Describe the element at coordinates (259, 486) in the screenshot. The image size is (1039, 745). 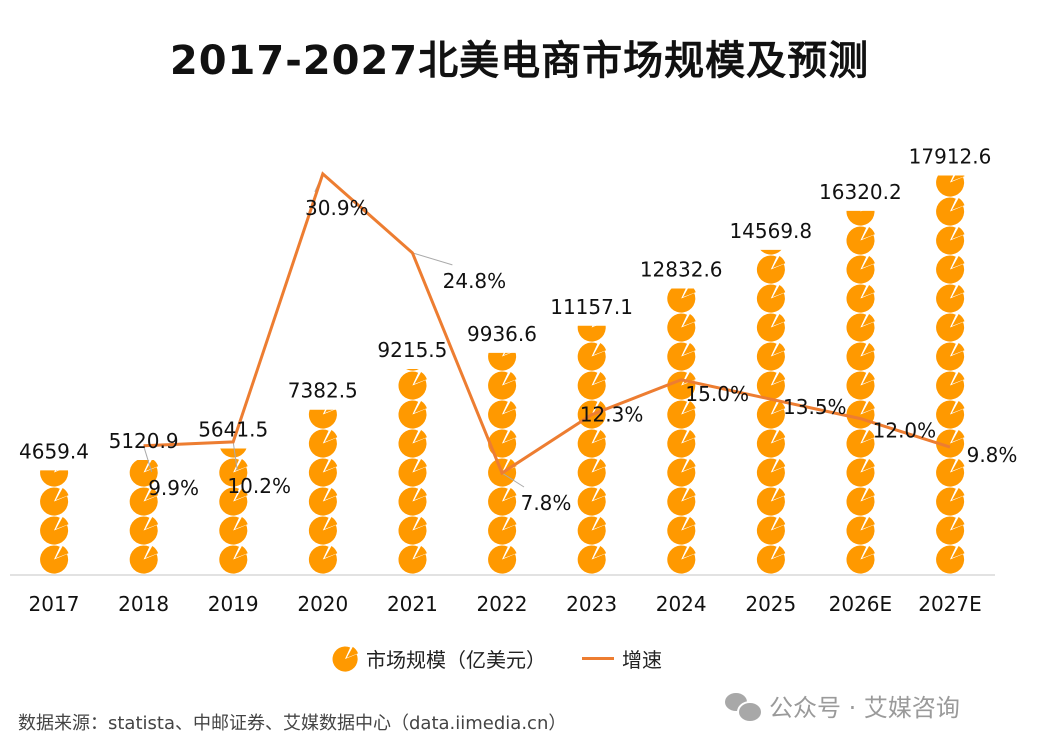
I see `growth-label: 10.2%` at that location.